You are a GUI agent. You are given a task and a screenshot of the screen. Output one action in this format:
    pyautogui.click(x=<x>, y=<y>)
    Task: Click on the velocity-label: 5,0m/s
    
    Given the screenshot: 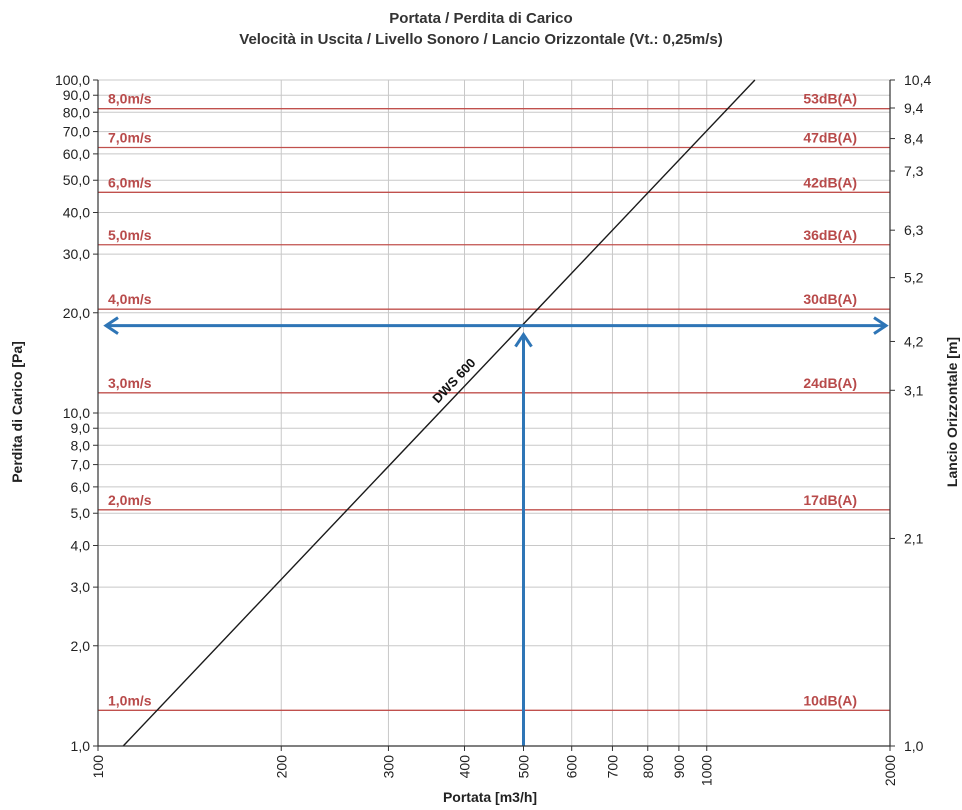 What is the action you would take?
    pyautogui.click(x=130, y=235)
    